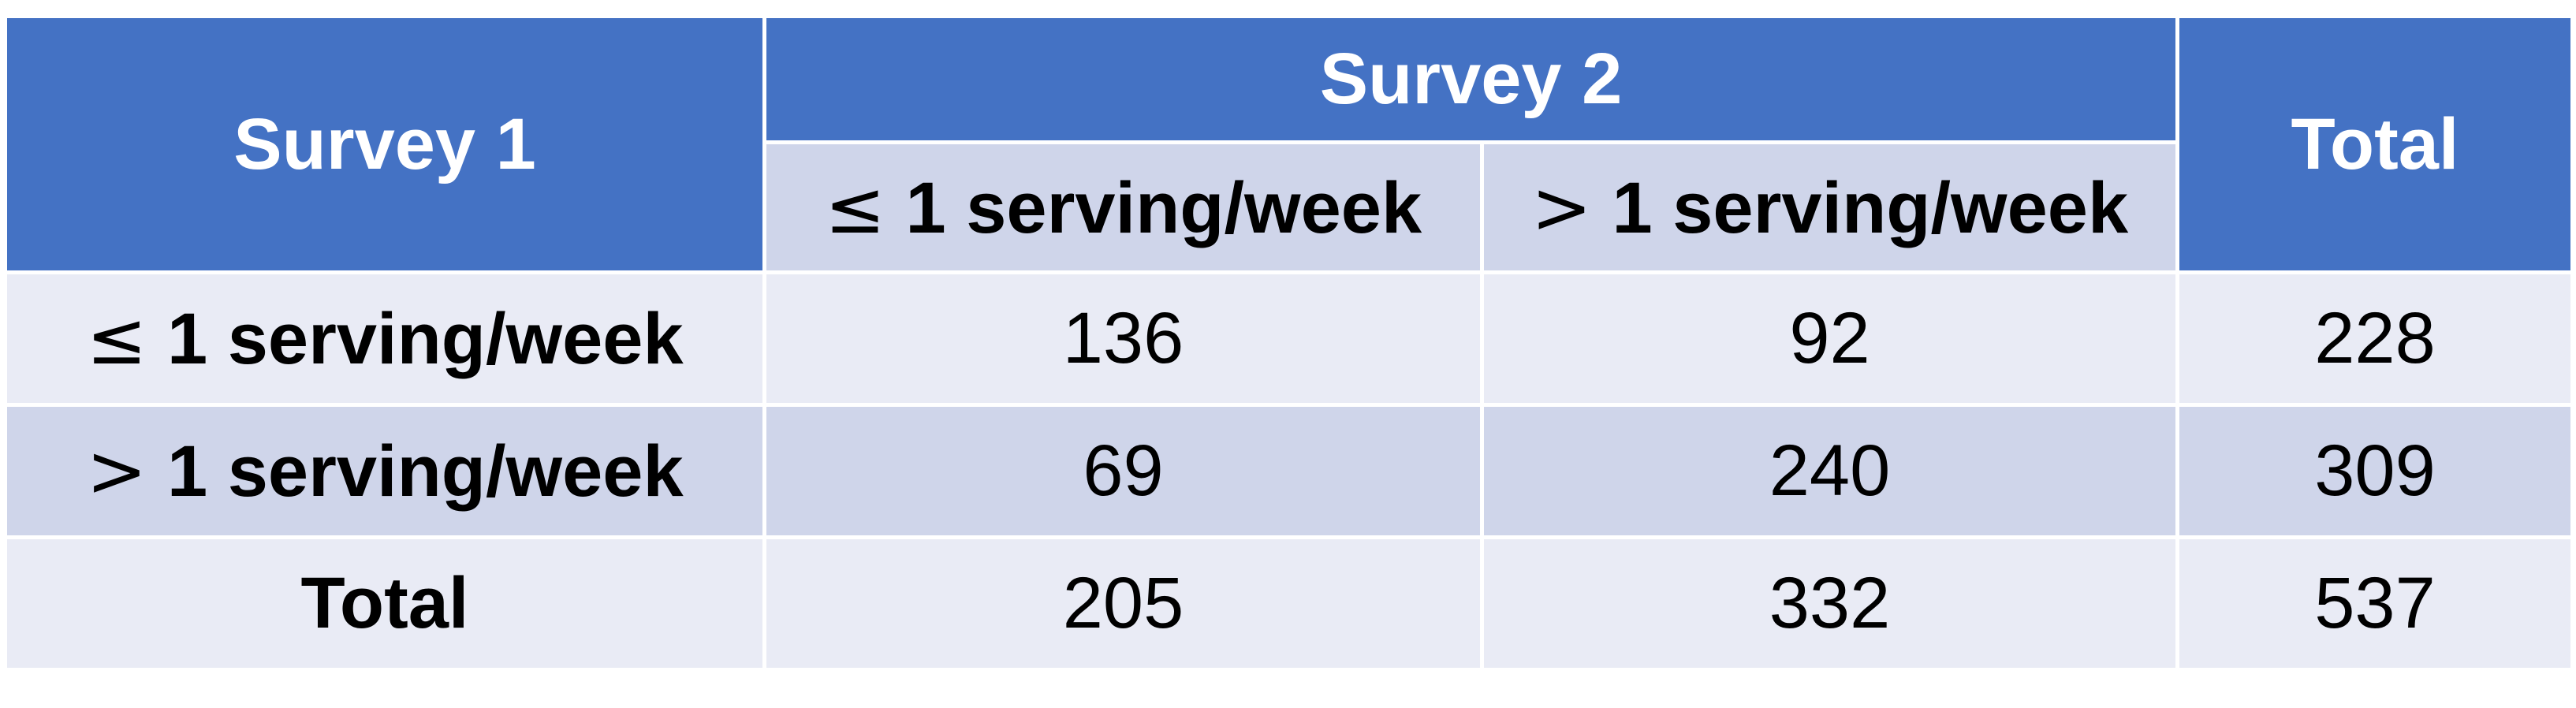 Image resolution: width=2576 pixels, height=708 pixels. What do you see at coordinates (1123, 471) in the screenshot?
I see `cell-value: 69` at bounding box center [1123, 471].